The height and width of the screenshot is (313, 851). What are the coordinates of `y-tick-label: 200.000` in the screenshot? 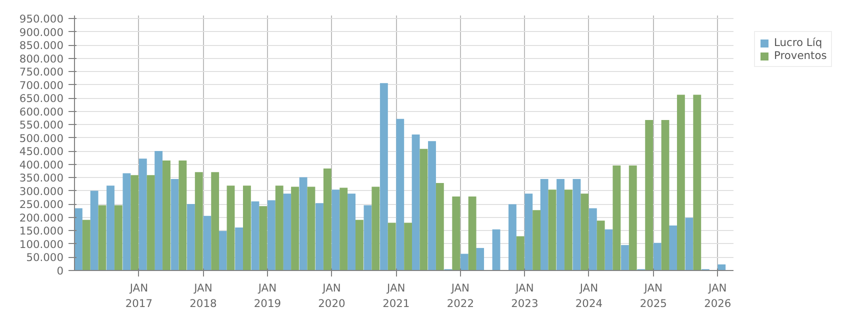 It's located at (41, 217).